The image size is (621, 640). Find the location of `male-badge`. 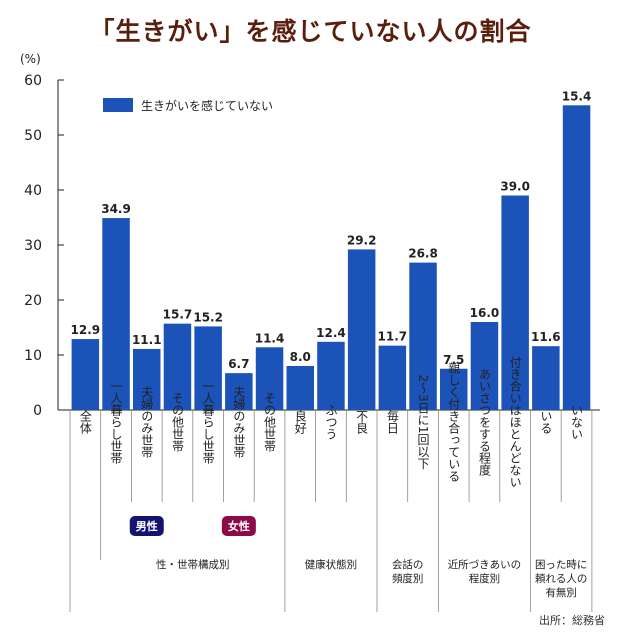

male-badge is located at coordinates (146, 526).